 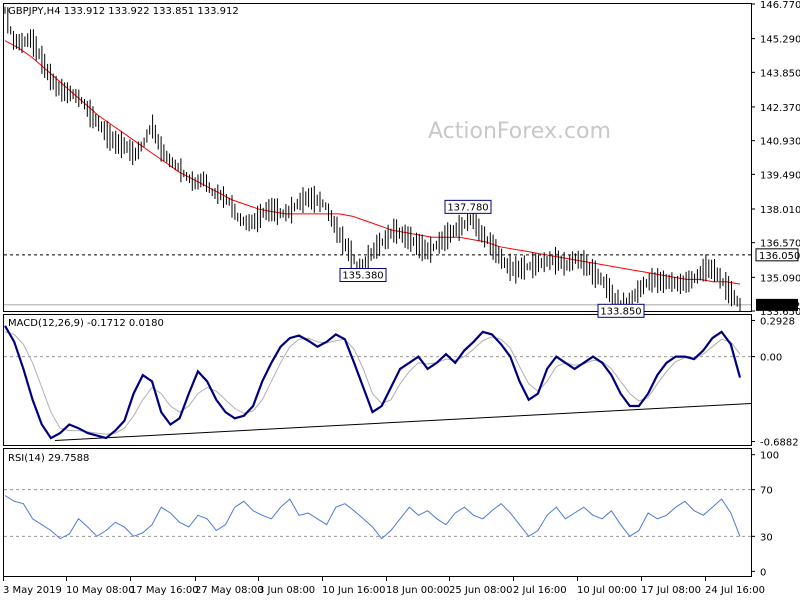 I want to click on y-tick-label: 0.00, so click(x=771, y=358).